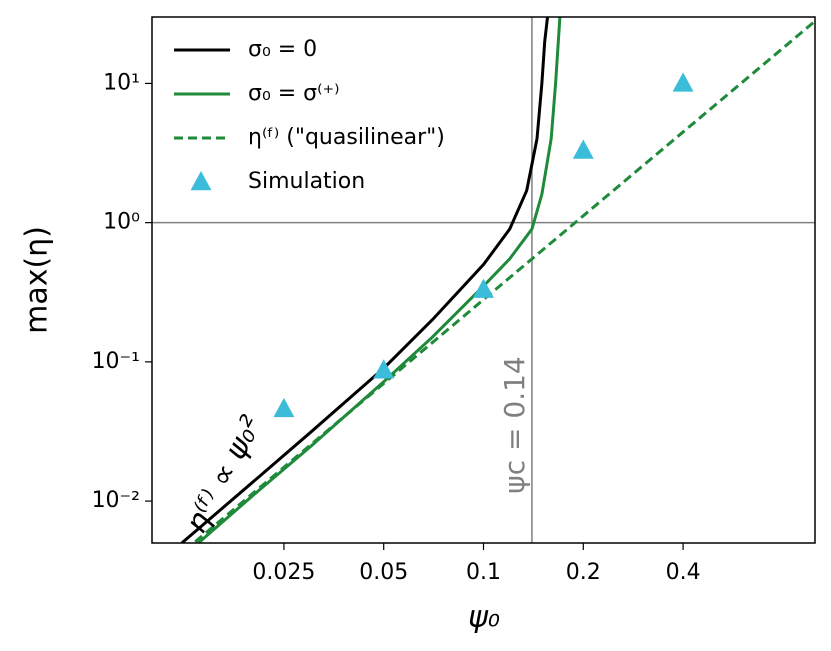 The height and width of the screenshot is (651, 831). Describe the element at coordinates (201, 181) in the screenshot. I see `legend-marker` at that location.